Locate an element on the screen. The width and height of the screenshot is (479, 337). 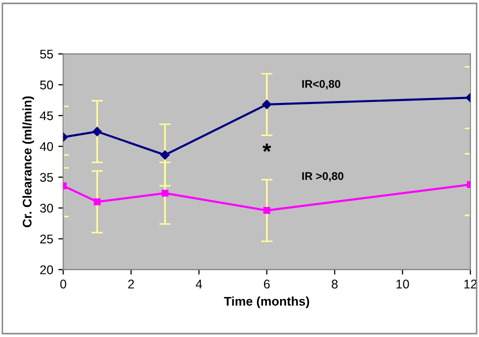
series-label: IR >0,80 is located at coordinates (323, 177).